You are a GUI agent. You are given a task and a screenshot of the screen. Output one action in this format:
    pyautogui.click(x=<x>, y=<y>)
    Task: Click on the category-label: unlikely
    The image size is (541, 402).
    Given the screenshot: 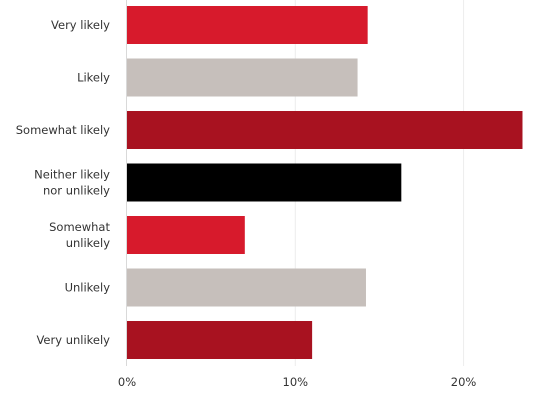 What is the action you would take?
    pyautogui.click(x=88, y=243)
    